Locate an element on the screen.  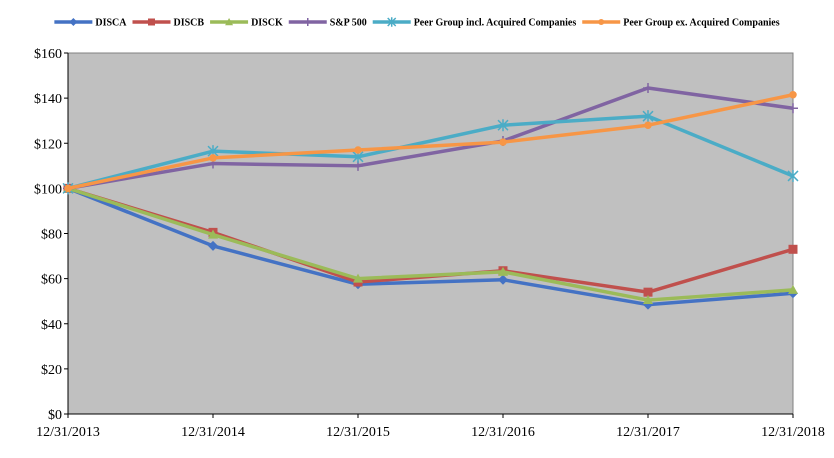
x-tick-label: 12/31/2017 is located at coordinates (648, 432).